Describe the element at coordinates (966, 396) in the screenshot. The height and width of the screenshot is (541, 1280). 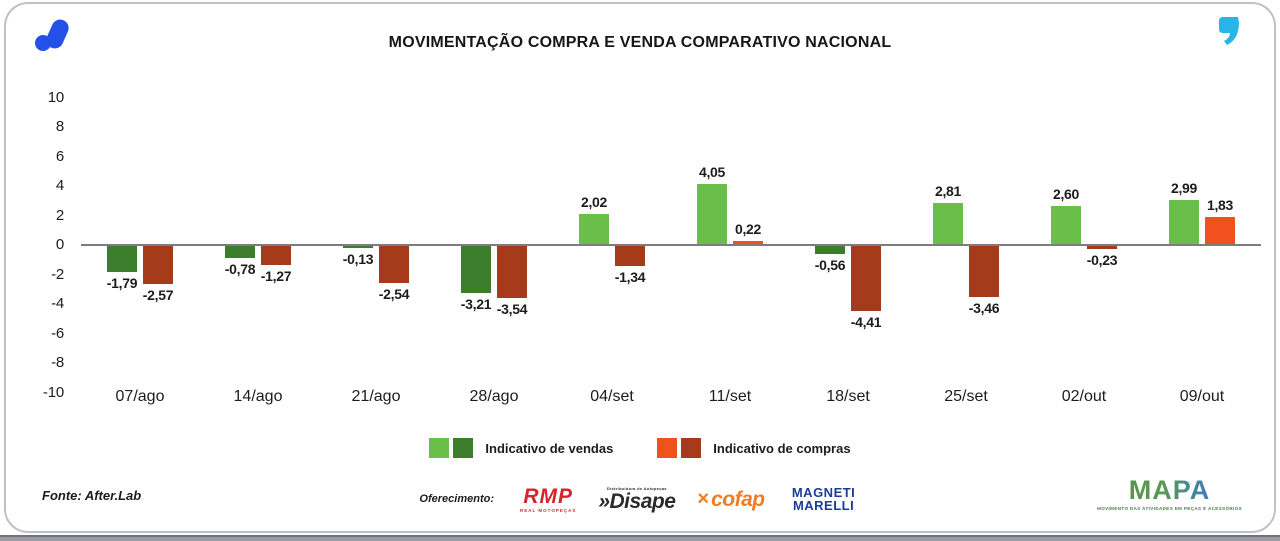
I see `x-axis-label: 25/set` at that location.